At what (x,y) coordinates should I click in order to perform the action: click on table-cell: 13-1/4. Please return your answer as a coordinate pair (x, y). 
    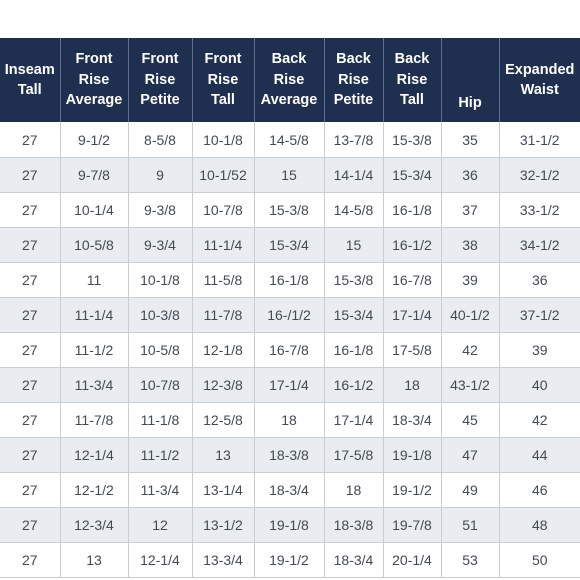
    Looking at the image, I should click on (223, 490).